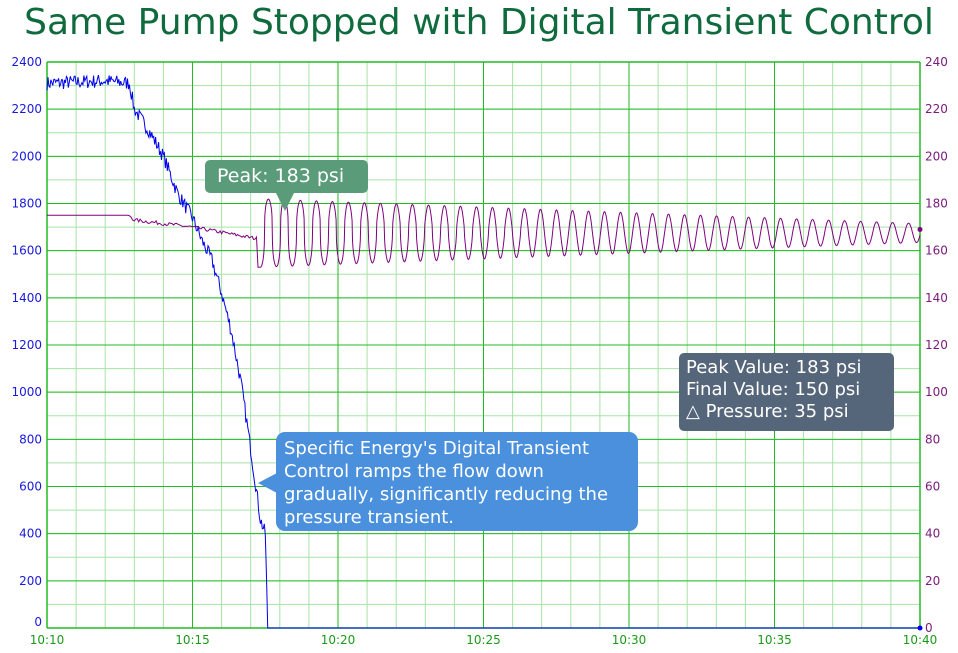  Describe the element at coordinates (30, 581) in the screenshot. I see `y-left-tick-label: 200` at that location.